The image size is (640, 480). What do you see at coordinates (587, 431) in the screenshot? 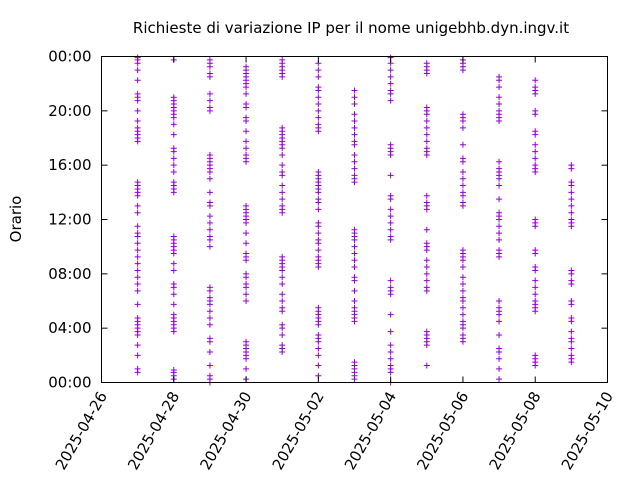
I see `x-tick-label: 2025-05-10` at bounding box center [587, 431].